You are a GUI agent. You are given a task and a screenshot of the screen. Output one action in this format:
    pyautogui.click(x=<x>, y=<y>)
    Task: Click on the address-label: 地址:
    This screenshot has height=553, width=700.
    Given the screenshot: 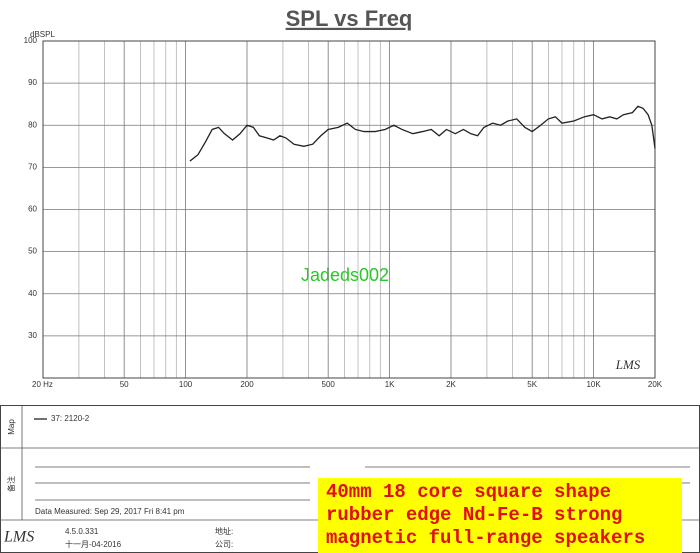 What is the action you would take?
    pyautogui.click(x=224, y=531)
    